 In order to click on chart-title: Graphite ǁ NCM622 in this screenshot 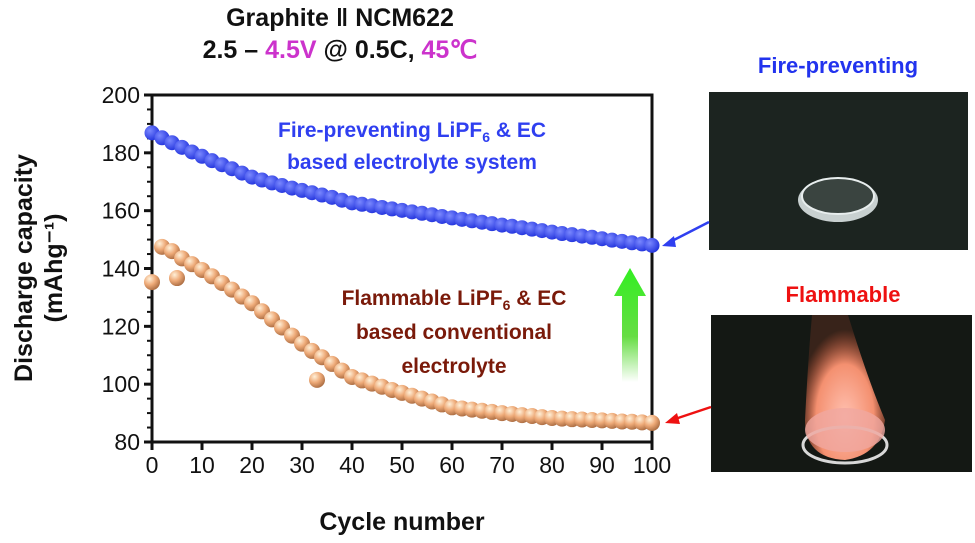, I will do `click(340, 18)`.